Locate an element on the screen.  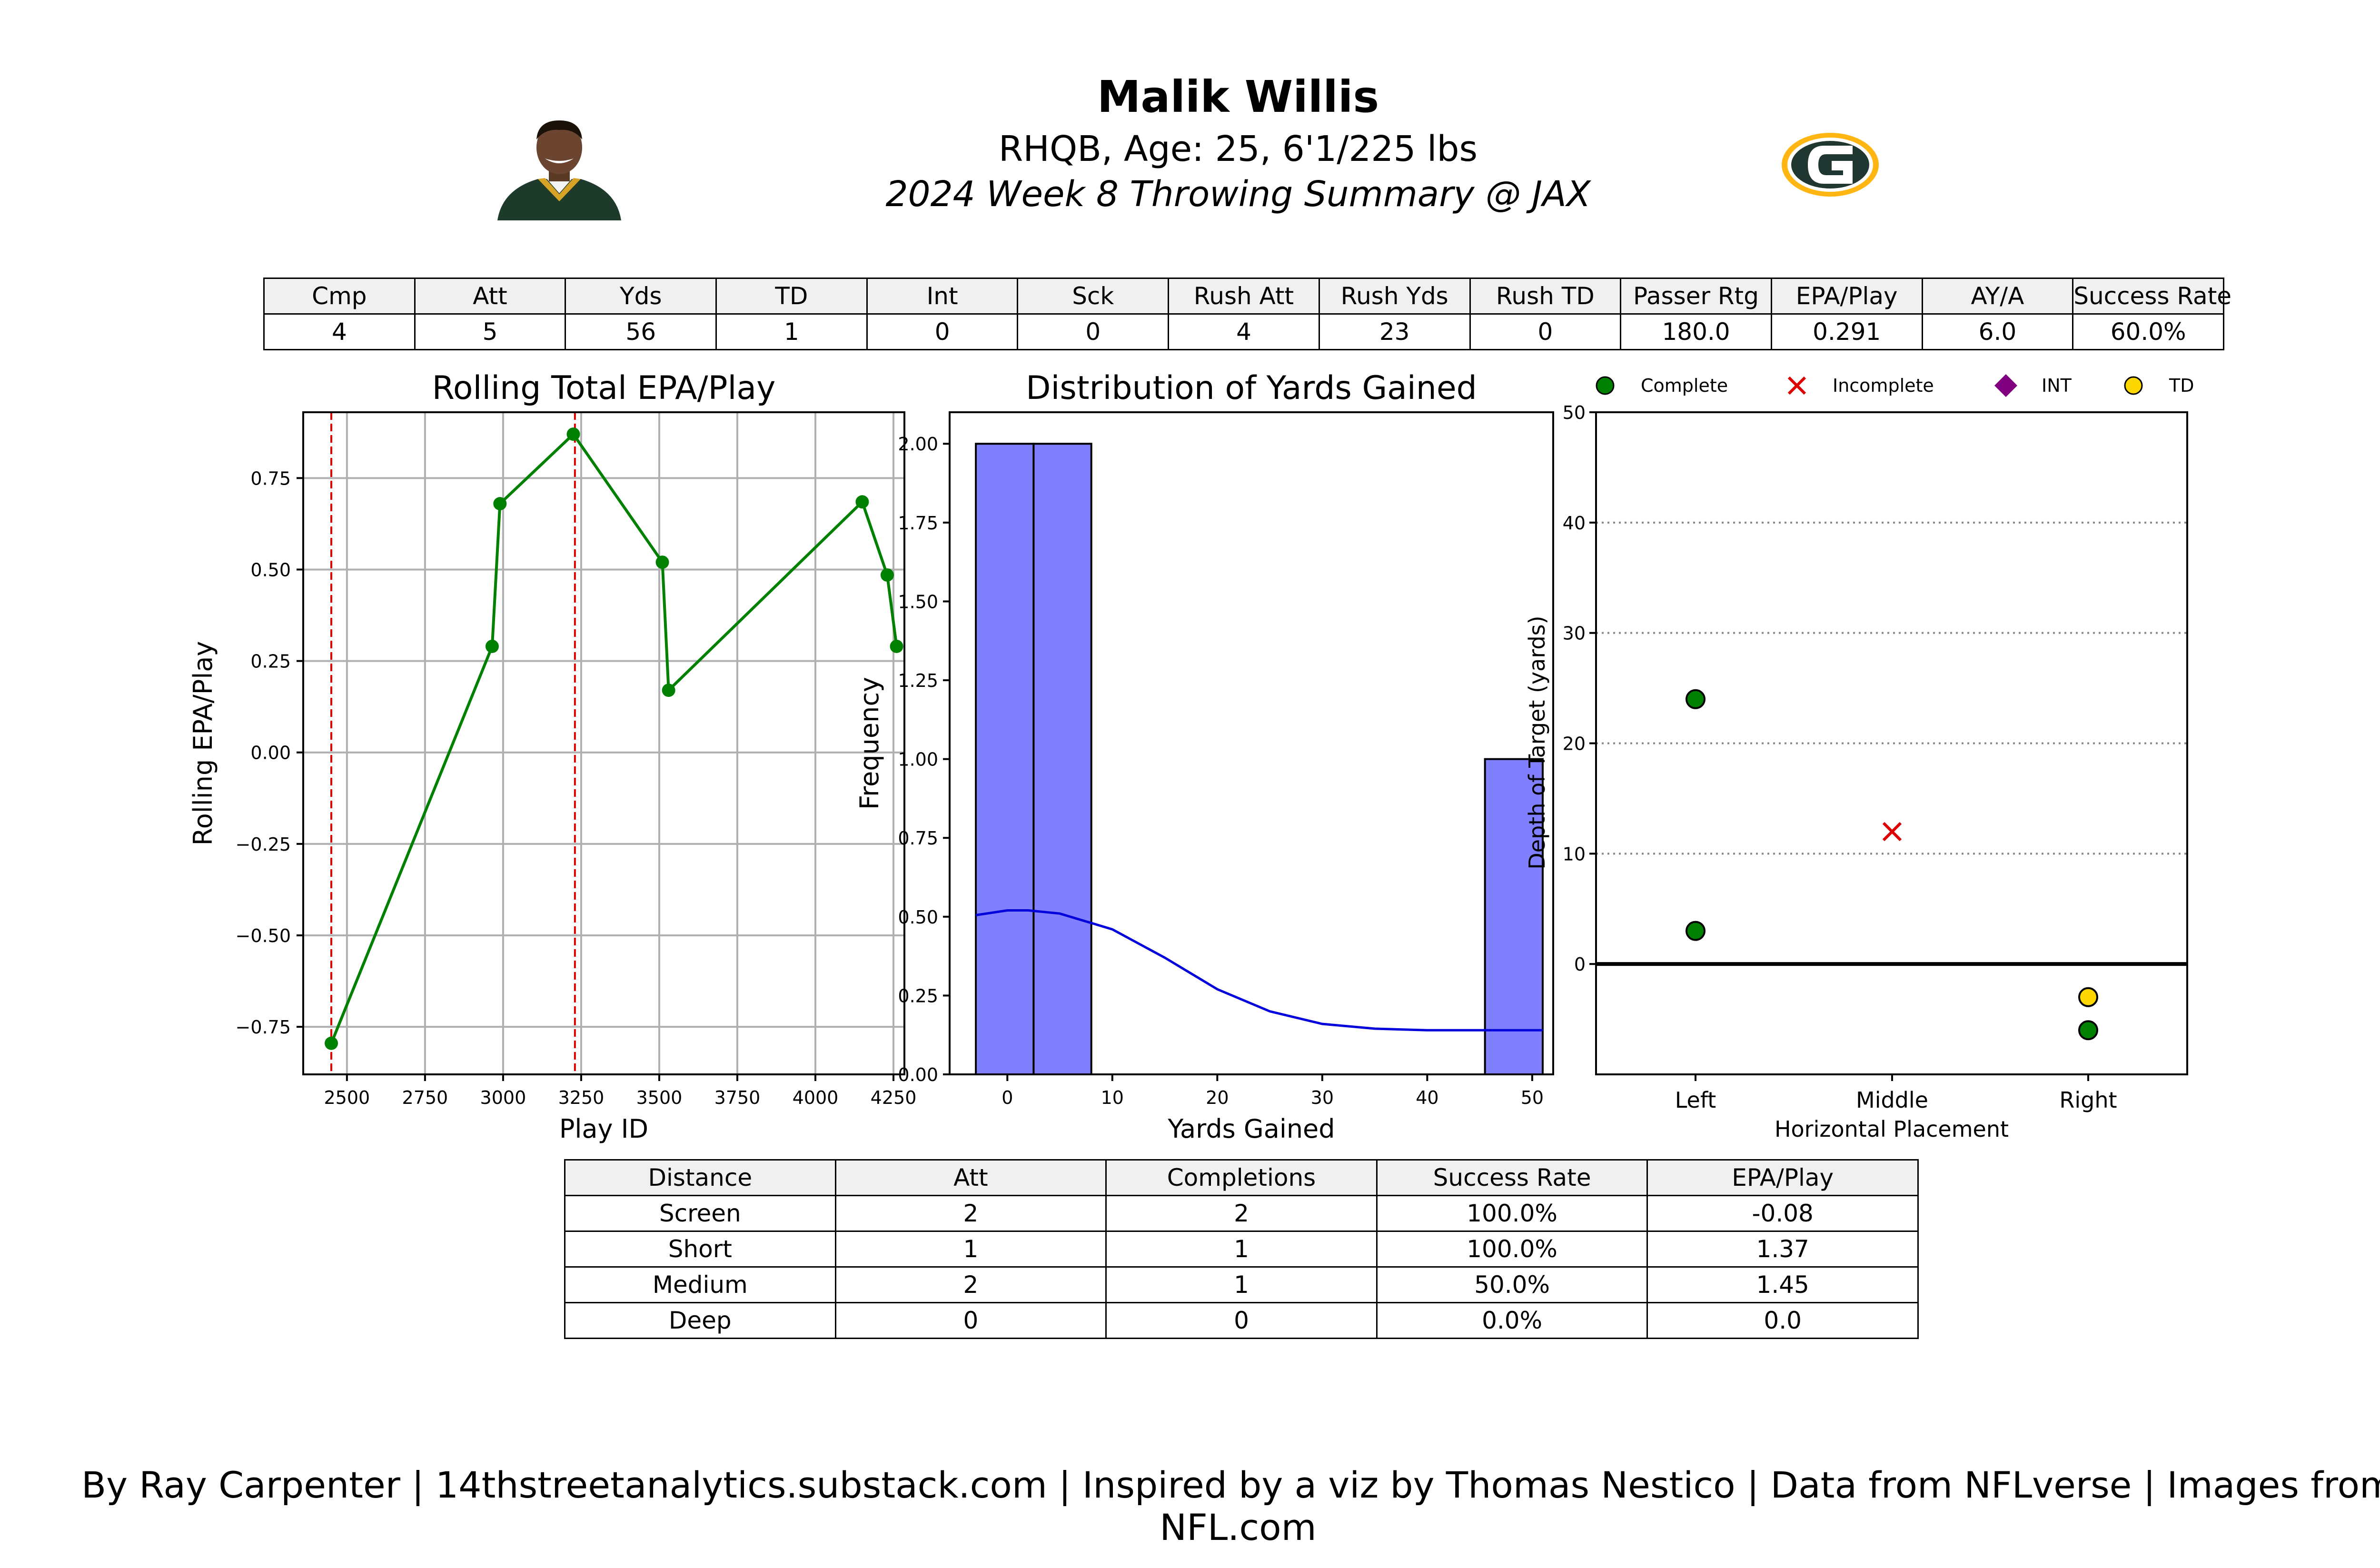
distance-cell: 0.0 is located at coordinates (1782, 1320).